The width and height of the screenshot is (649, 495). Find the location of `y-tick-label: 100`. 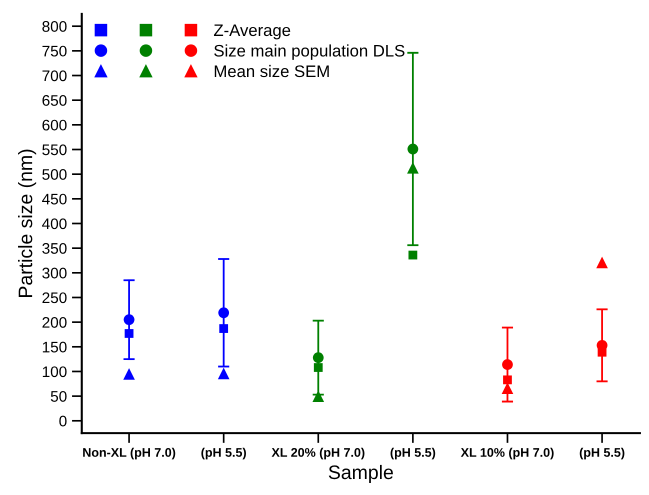

y-tick-label: 100 is located at coordinates (54, 372).